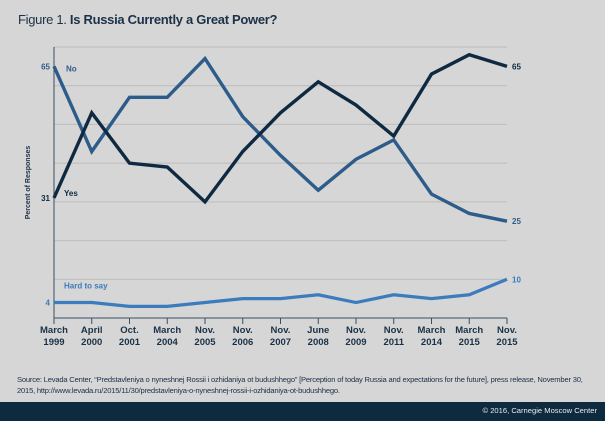  Describe the element at coordinates (42, 19) in the screenshot. I see `figure-number: Figure 1.` at that location.